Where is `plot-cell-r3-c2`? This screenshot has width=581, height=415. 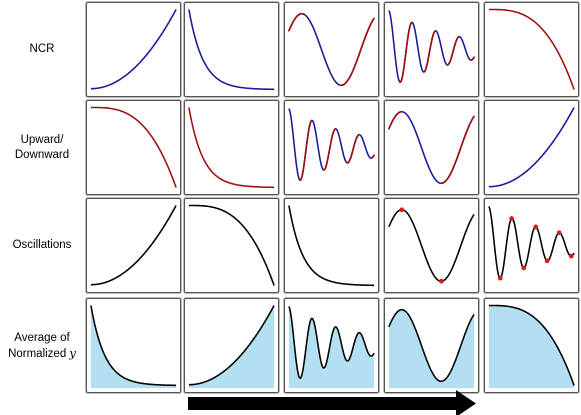 plot-cell-r3-c2 is located at coordinates (331, 345).